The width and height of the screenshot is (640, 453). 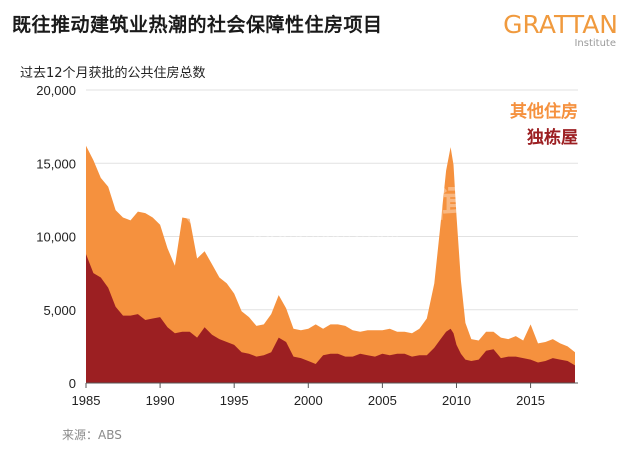 What do you see at coordinates (59, 310) in the screenshot?
I see `y-tick-label: 5,000` at bounding box center [59, 310].